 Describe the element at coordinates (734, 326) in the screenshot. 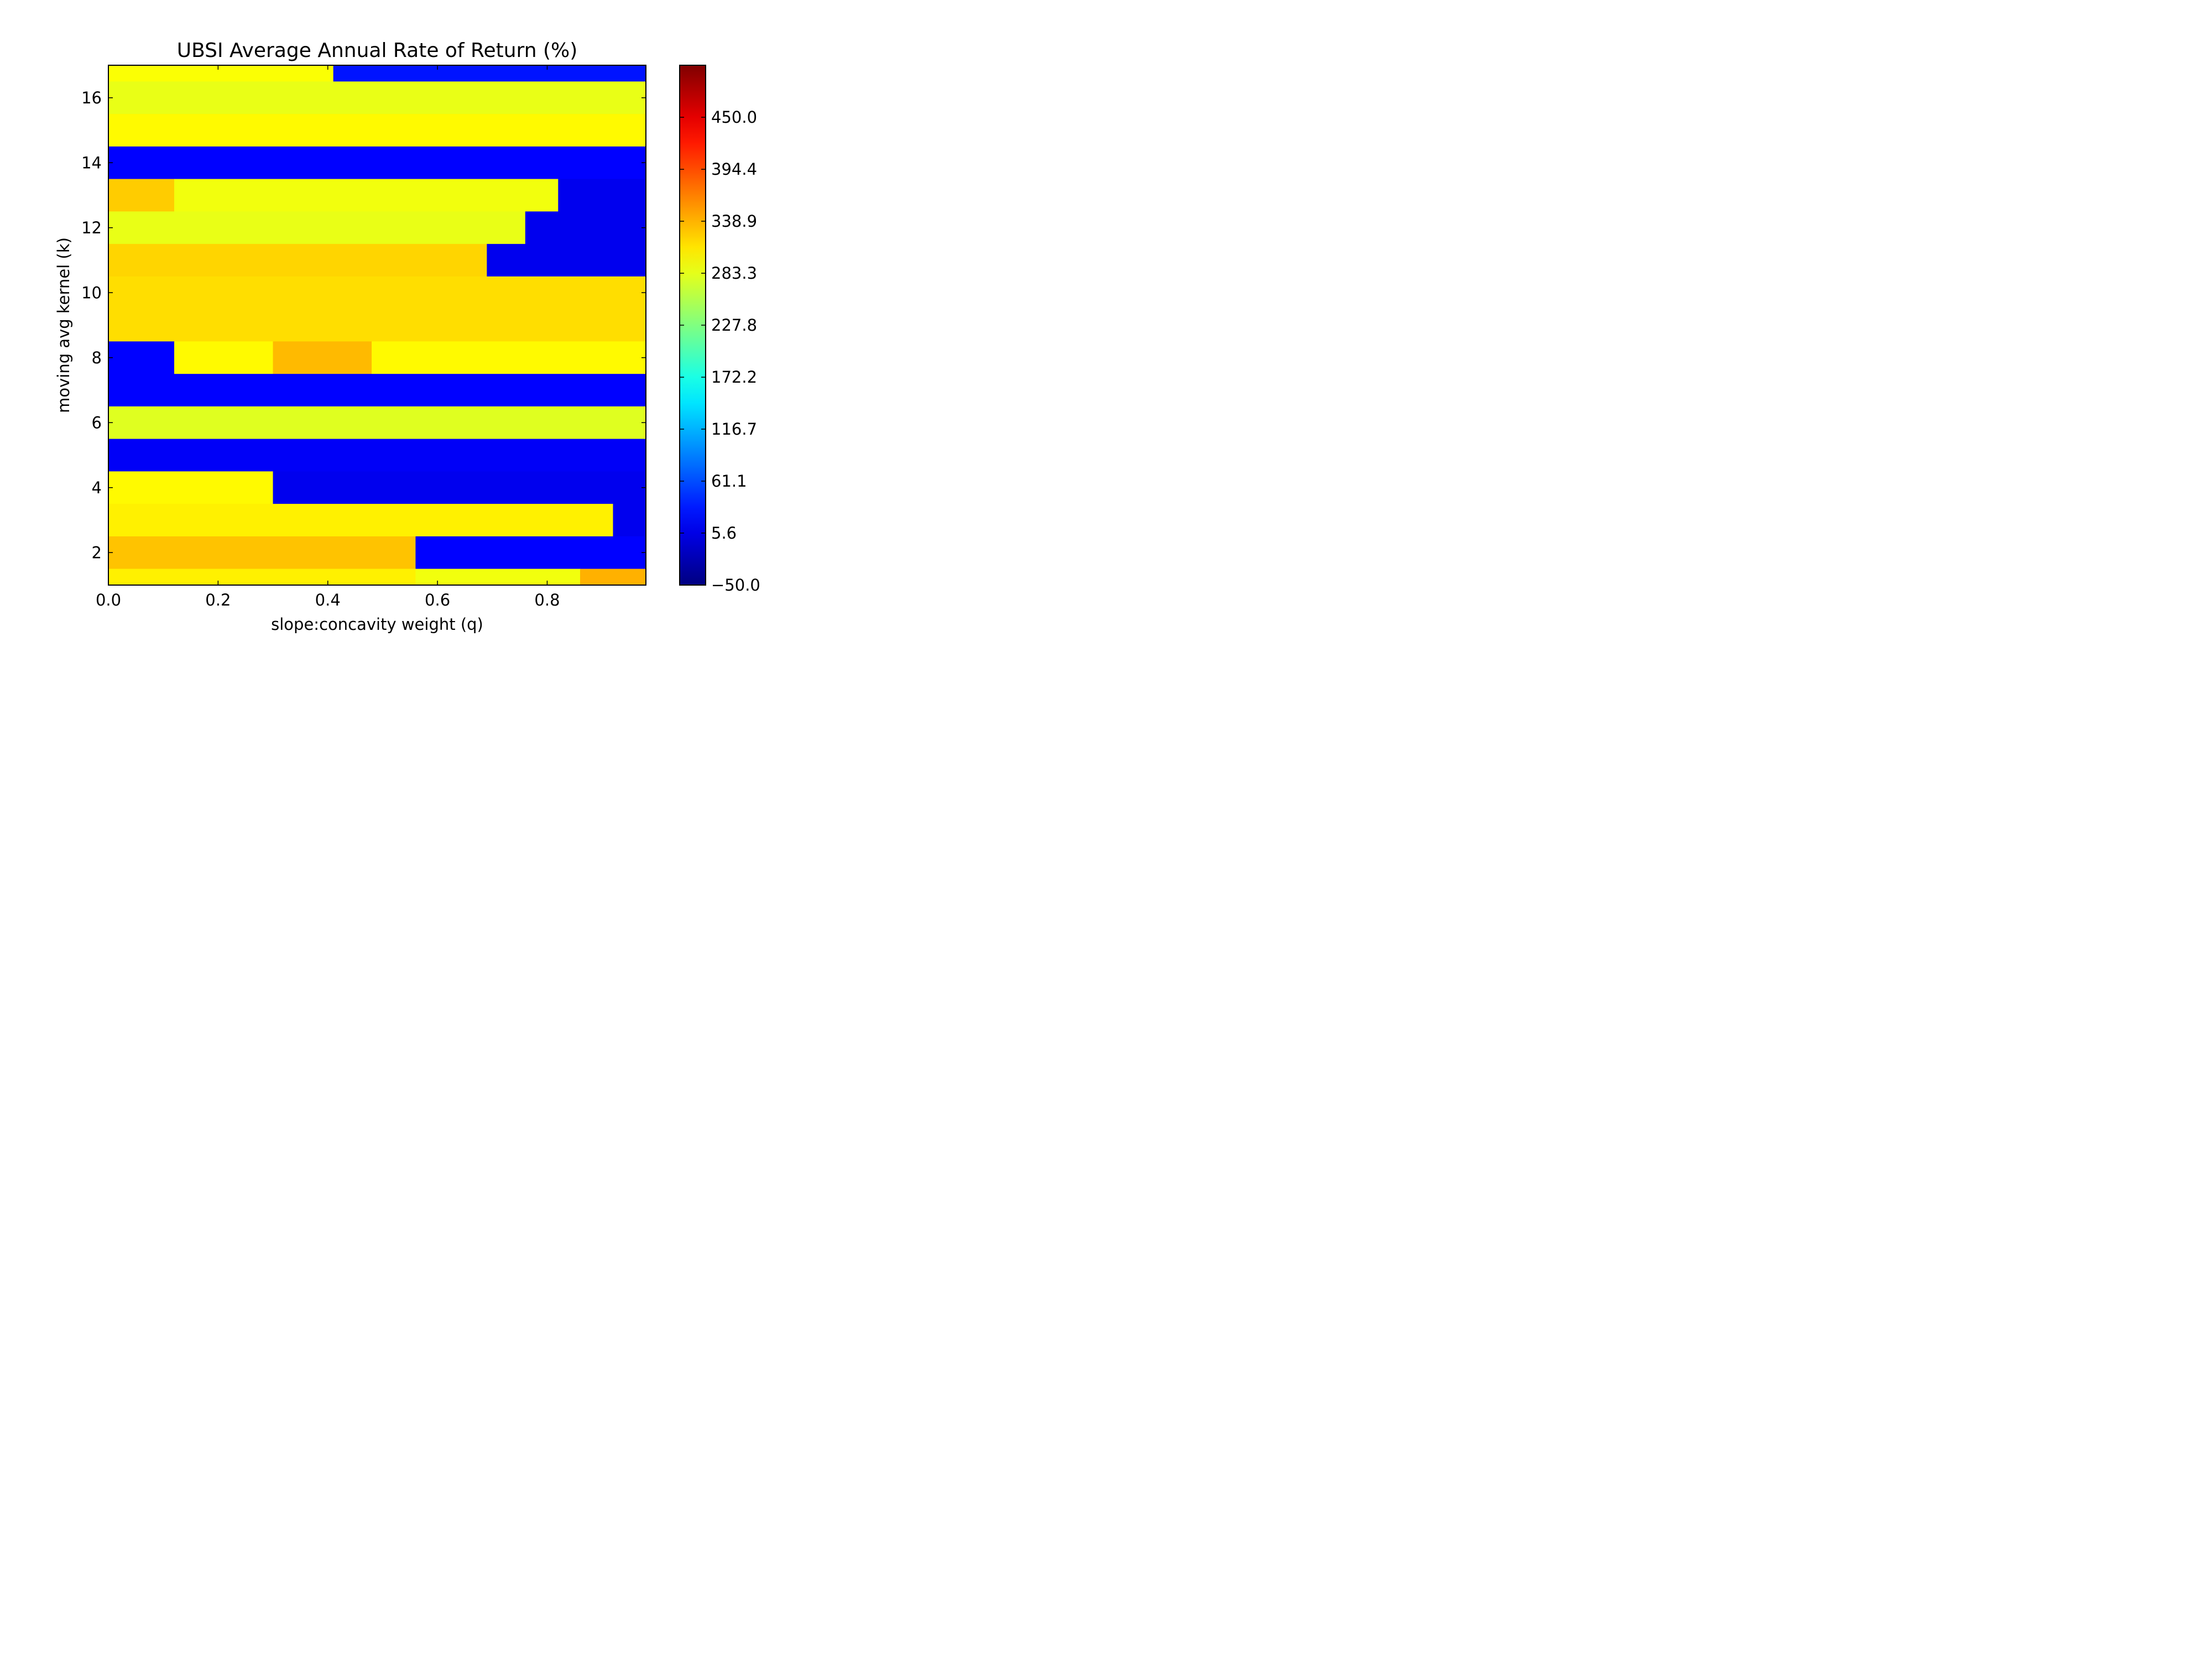

I see `colorbar-tick-label: 227.8` at that location.